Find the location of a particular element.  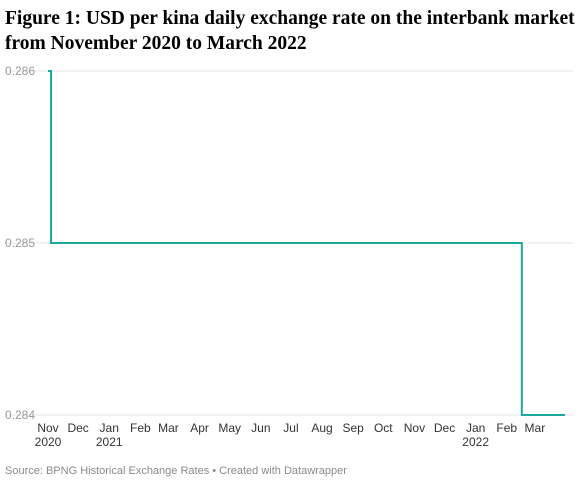

x-tick-label: Jul is located at coordinates (290, 428).